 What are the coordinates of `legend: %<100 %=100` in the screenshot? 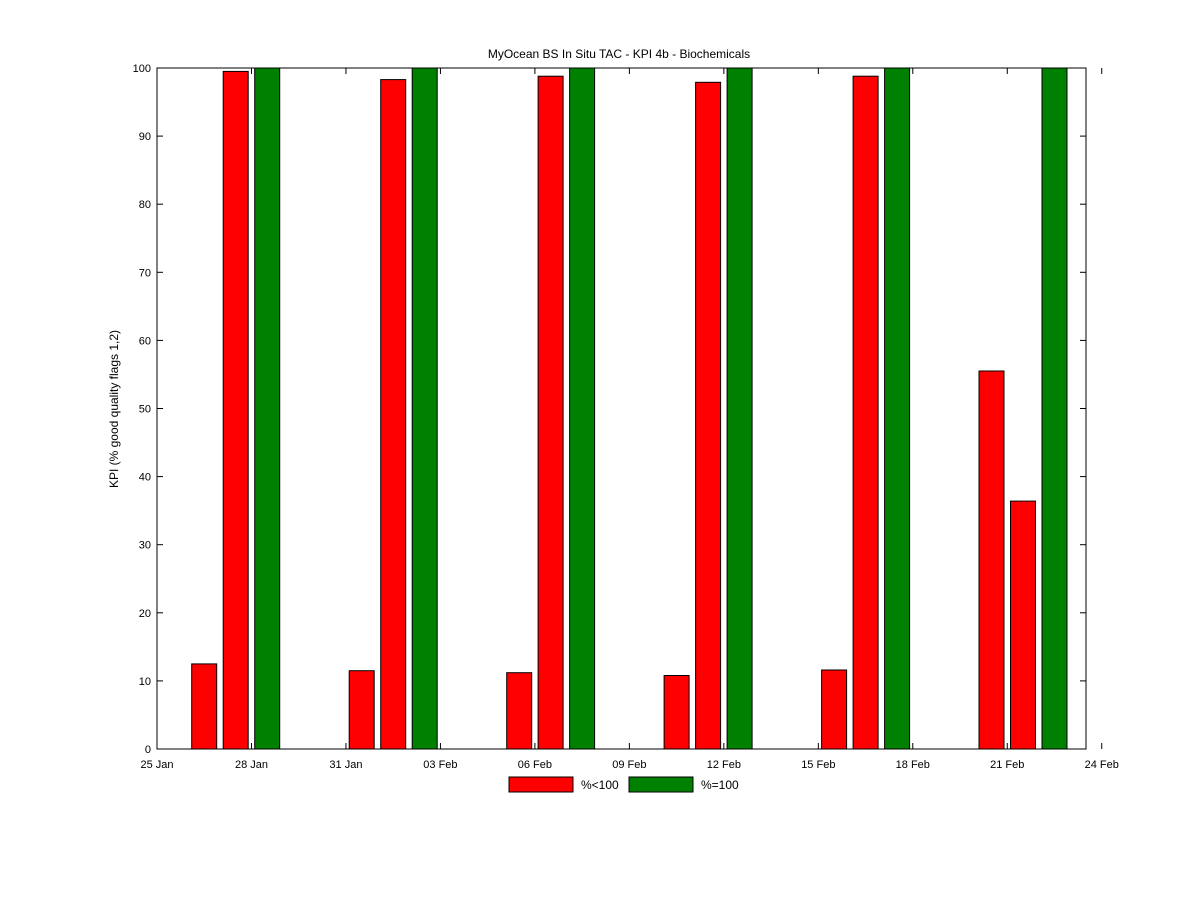 It's located at (623, 784).